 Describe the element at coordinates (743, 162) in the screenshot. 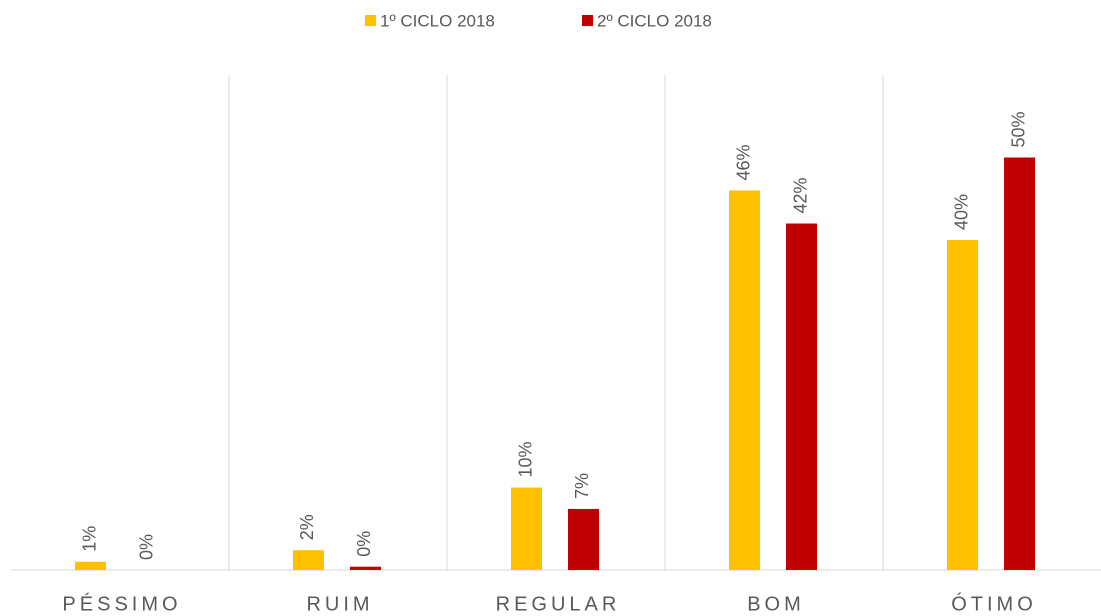

I see `data-label: 46%` at that location.